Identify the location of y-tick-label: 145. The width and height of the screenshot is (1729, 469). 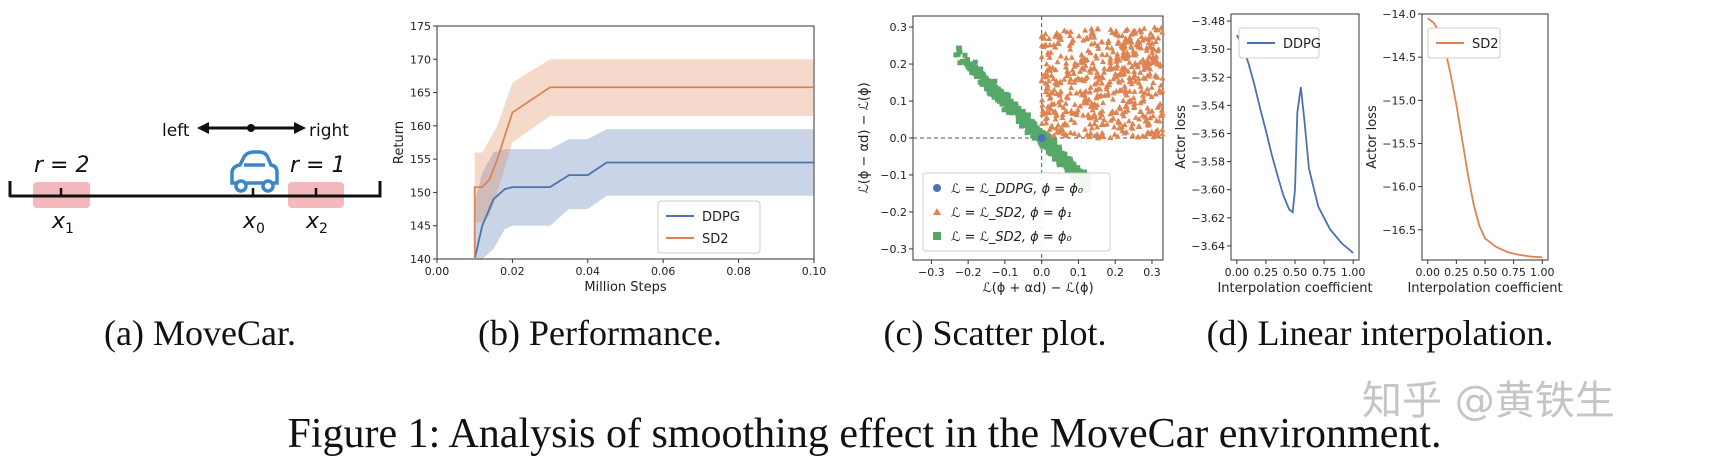
(420, 226).